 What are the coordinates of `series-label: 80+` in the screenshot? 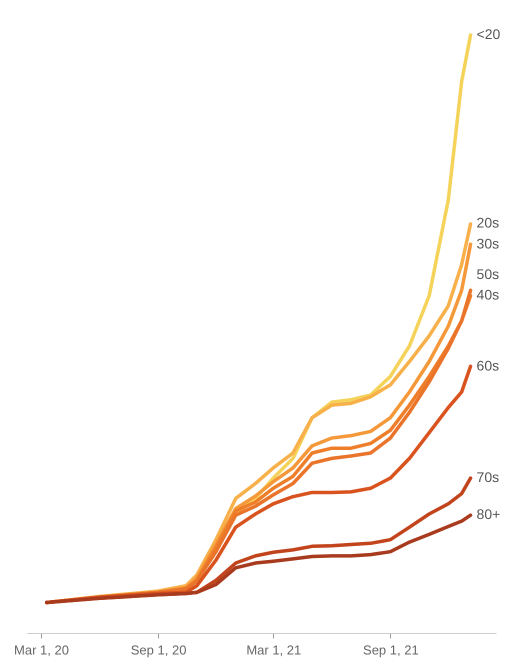 It's located at (488, 514).